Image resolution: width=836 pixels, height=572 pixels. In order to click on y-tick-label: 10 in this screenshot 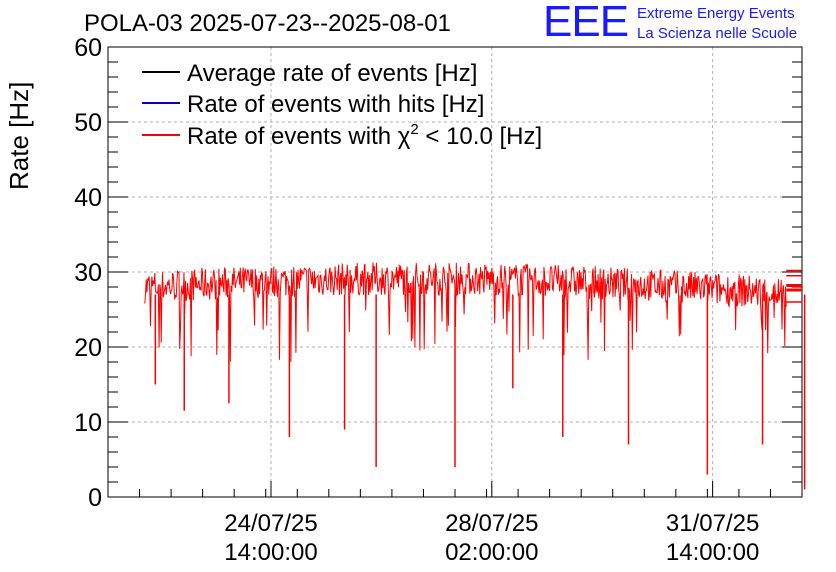, I will do `click(88, 423)`.